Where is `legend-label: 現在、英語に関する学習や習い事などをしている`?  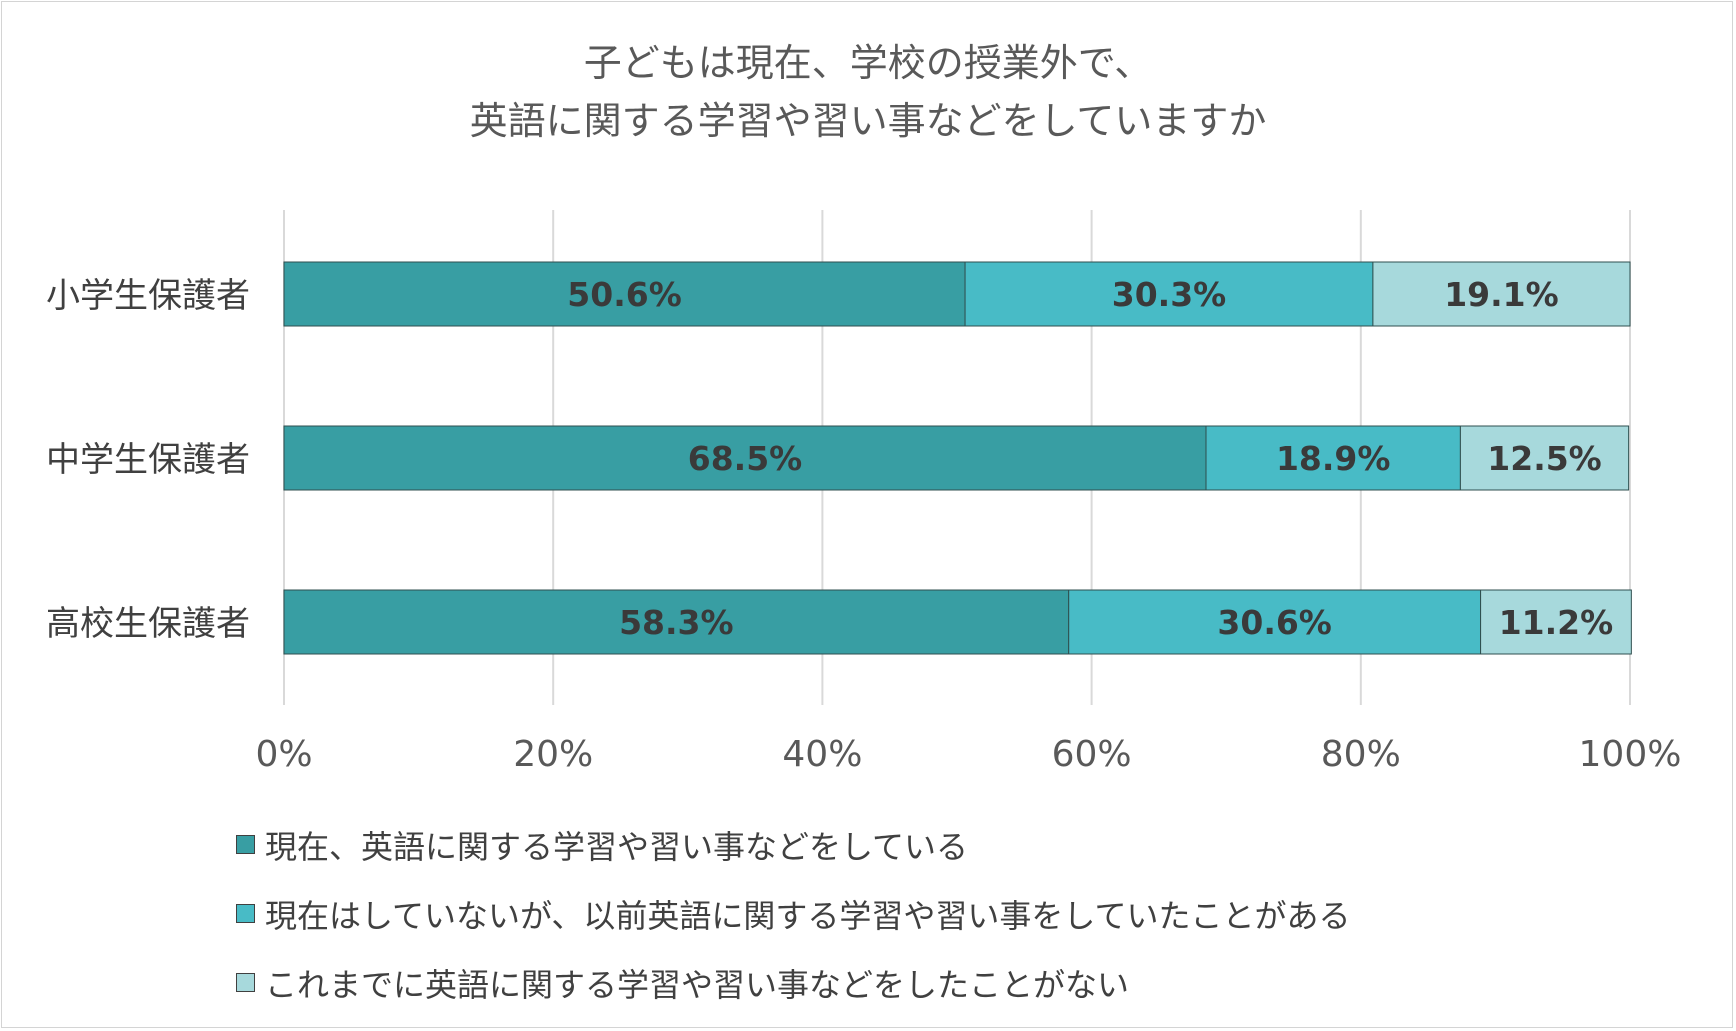 legend-label: 現在、英語に関する学習や習い事などをしている is located at coordinates (617, 846).